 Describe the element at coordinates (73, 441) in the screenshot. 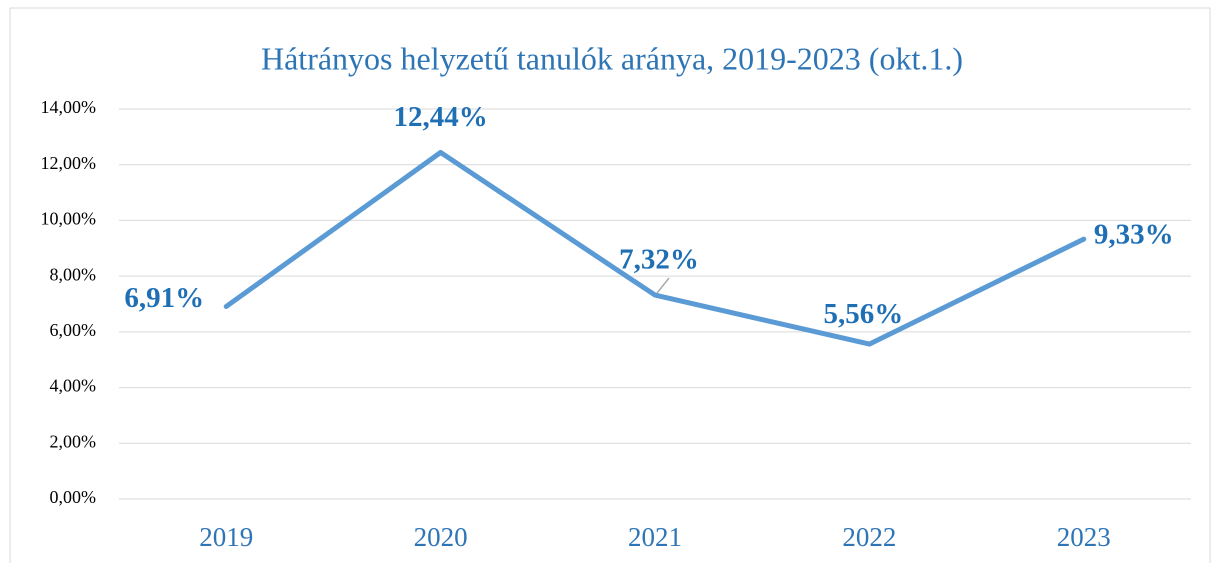

I see `y-tick-label: 2,00%` at that location.